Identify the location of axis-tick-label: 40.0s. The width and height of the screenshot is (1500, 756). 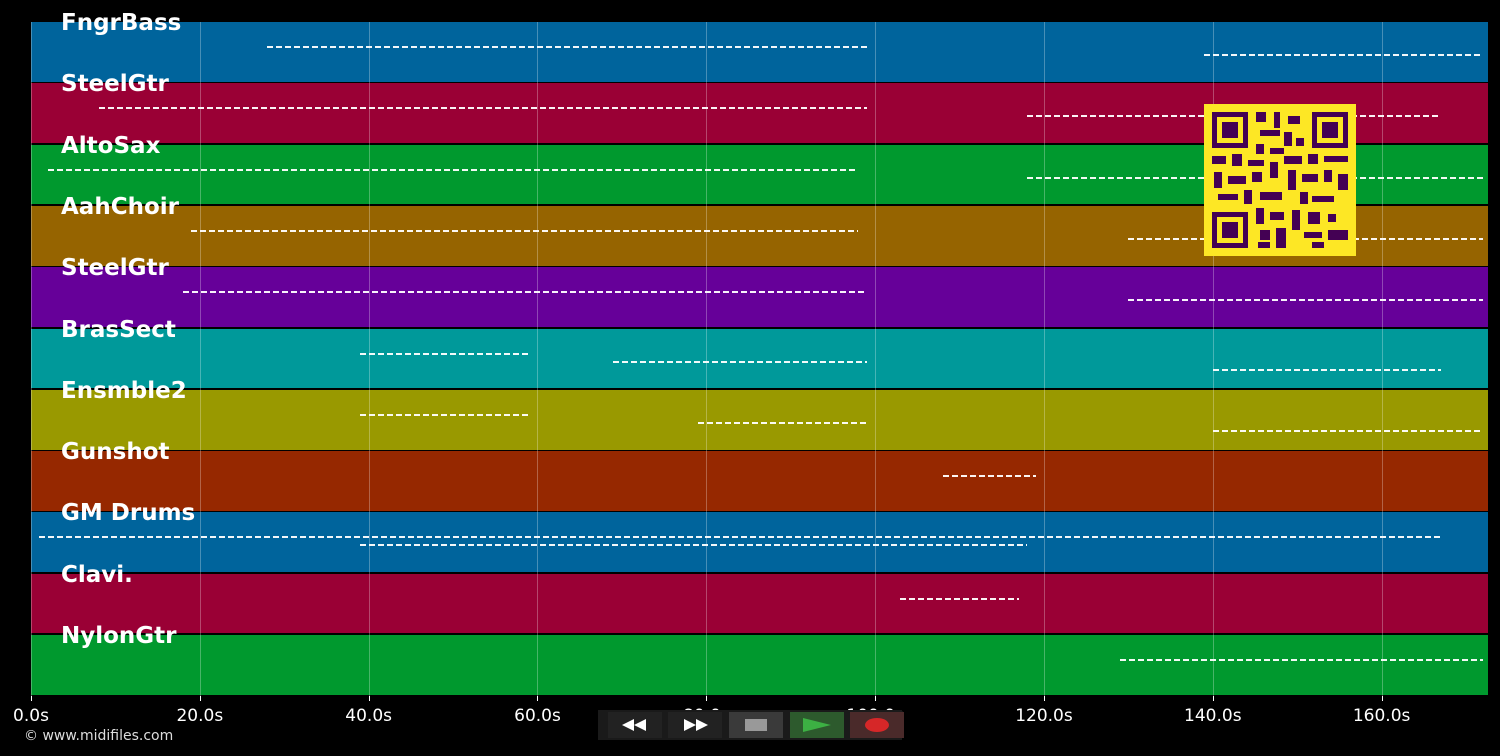
(369, 716).